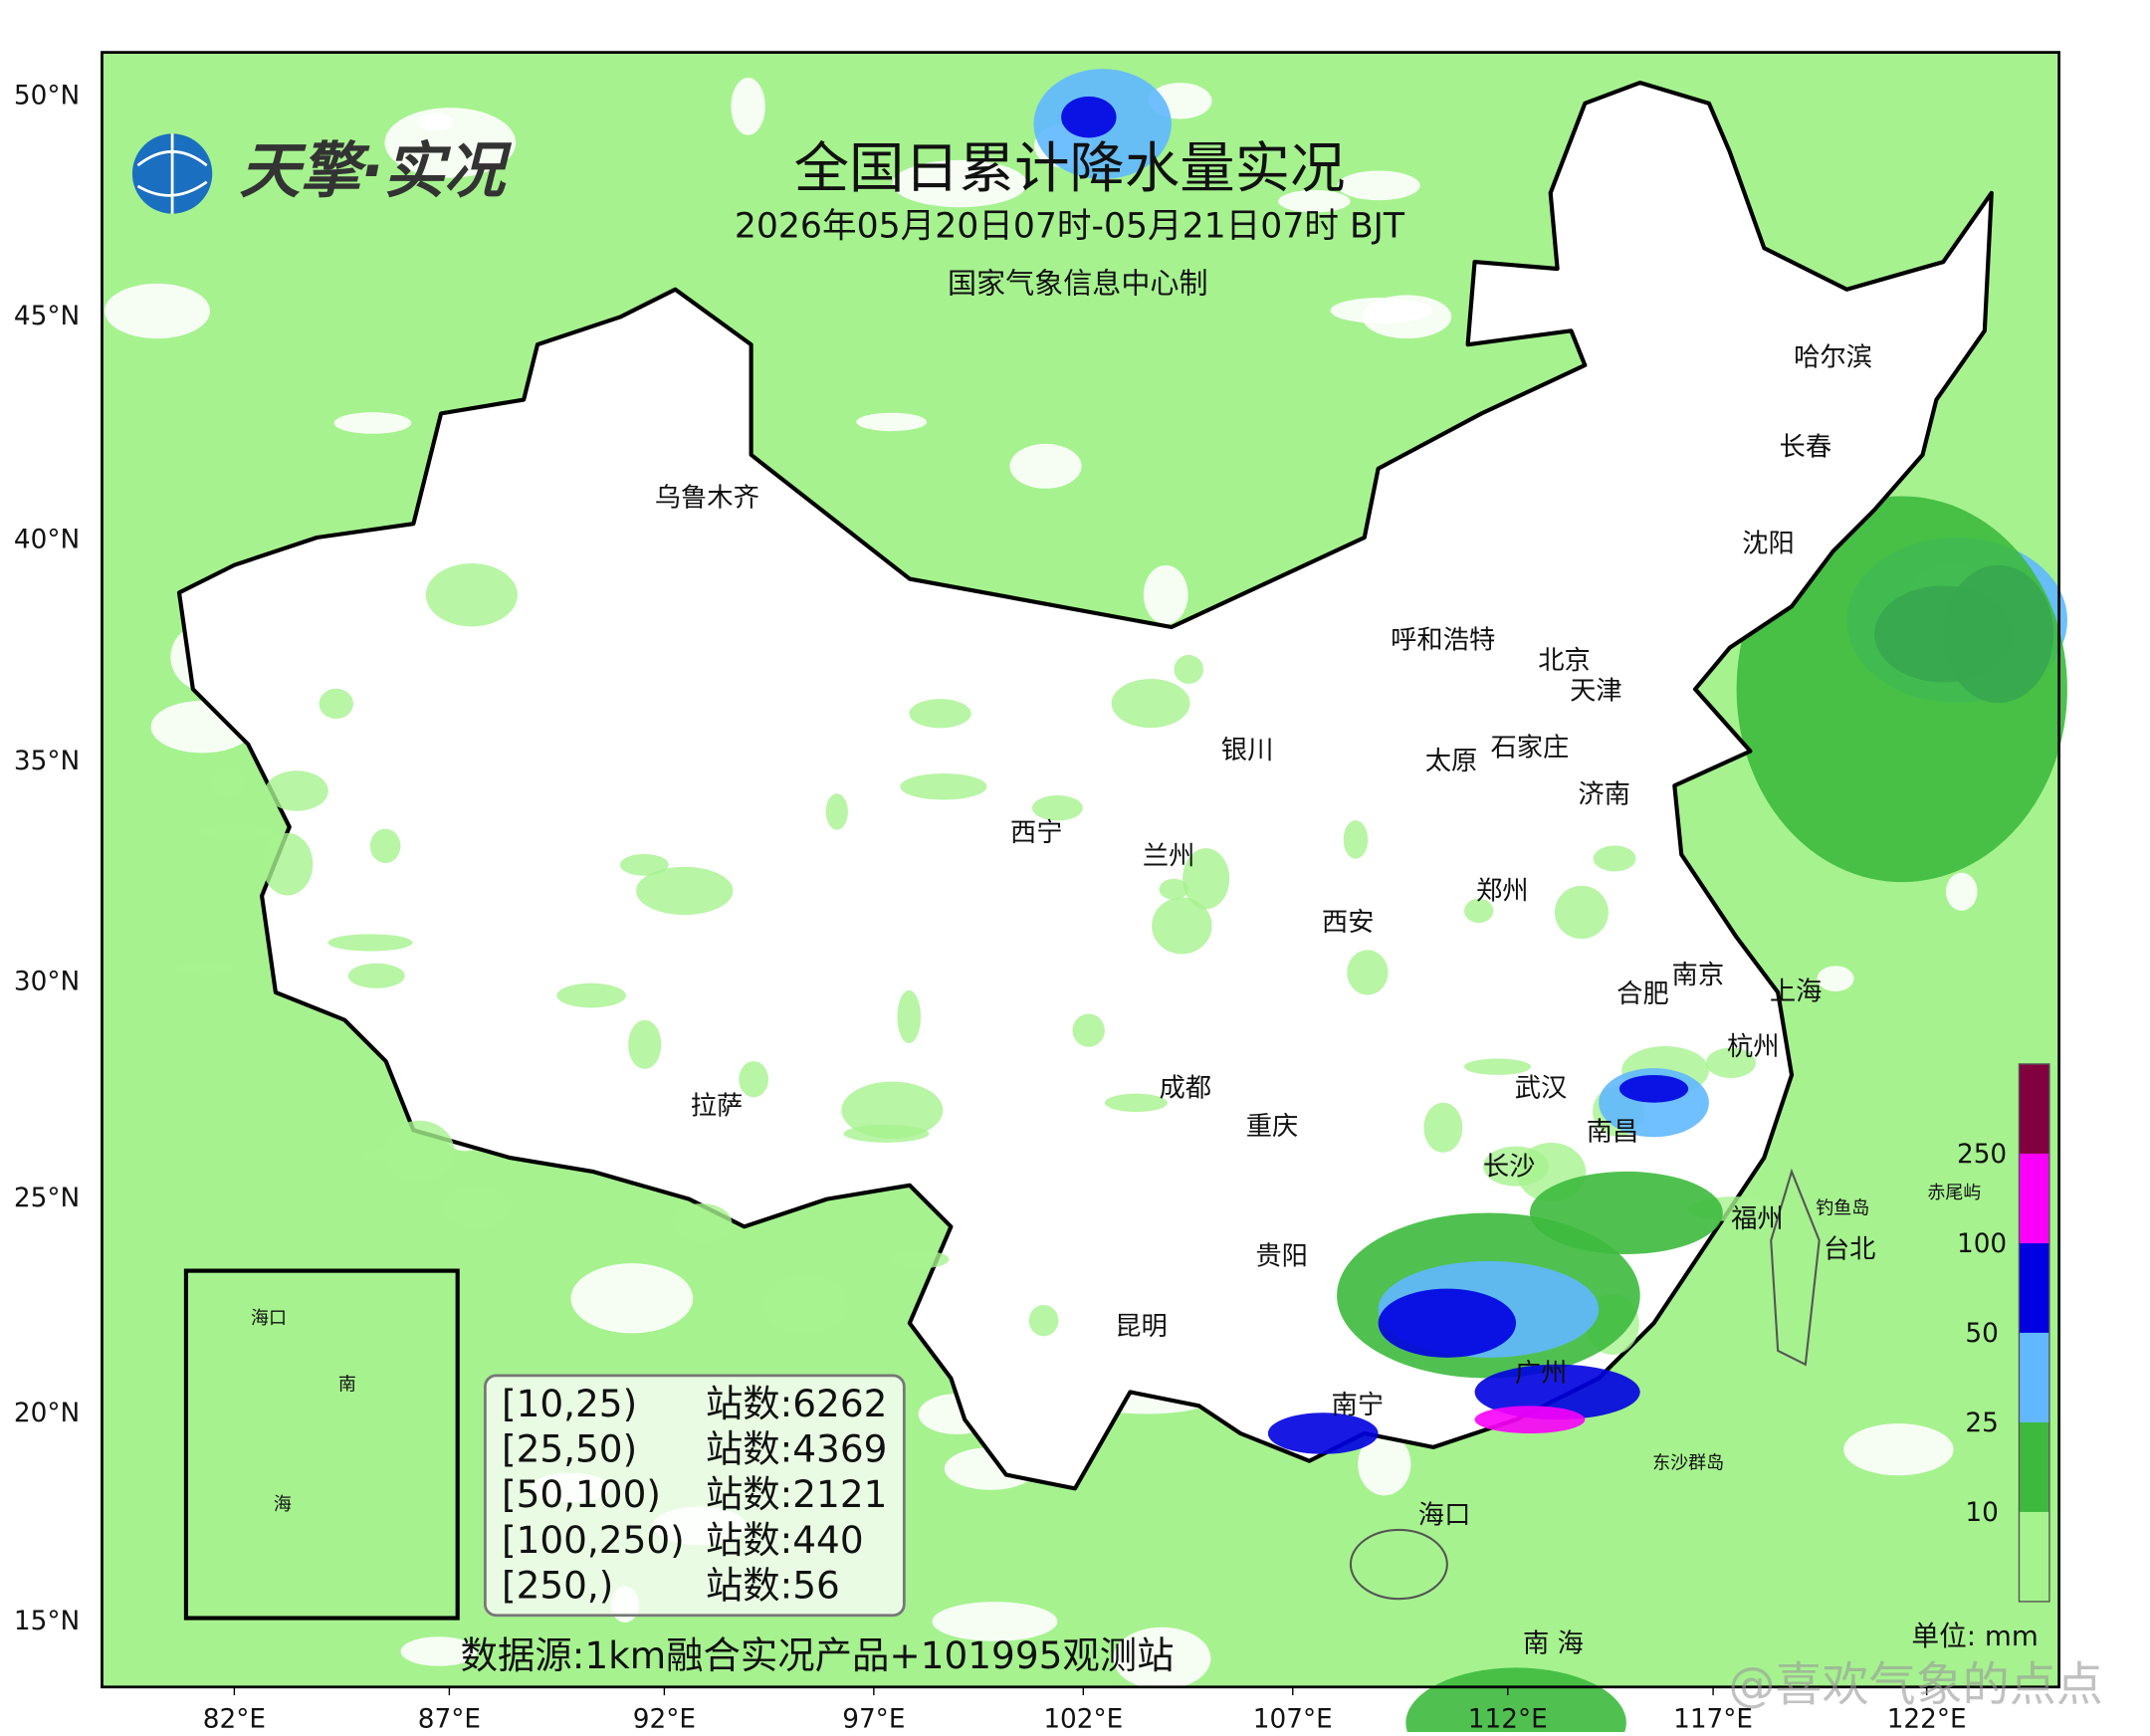 The image size is (2150, 1736). Describe the element at coordinates (1349, 923) in the screenshot. I see `city-label: 西安` at that location.